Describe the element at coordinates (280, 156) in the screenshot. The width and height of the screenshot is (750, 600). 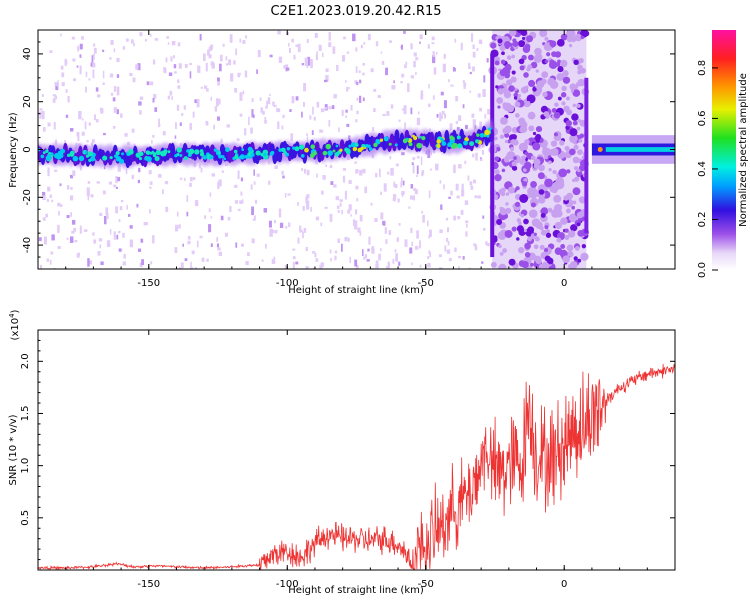
I see `ridge-core-cell` at that location.